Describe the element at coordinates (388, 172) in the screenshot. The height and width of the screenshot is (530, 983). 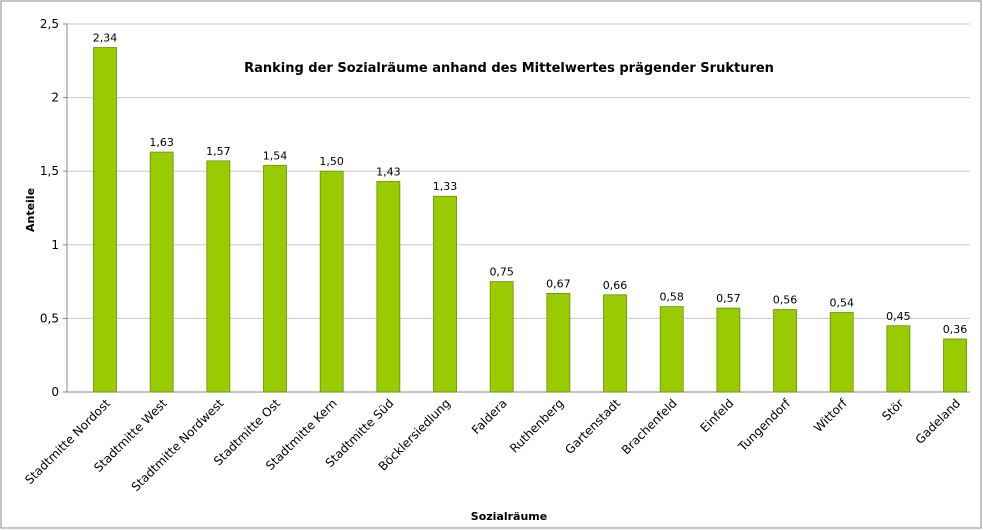
I see `value-label: 1,43` at that location.